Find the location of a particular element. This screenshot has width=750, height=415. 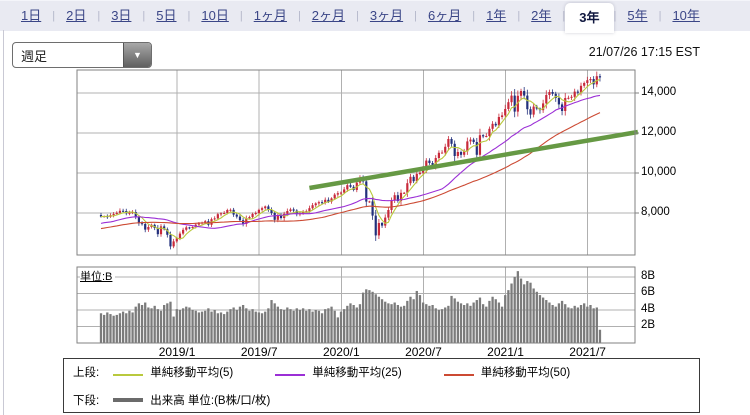

tab-period-5日: 5日 is located at coordinates (166, 15).